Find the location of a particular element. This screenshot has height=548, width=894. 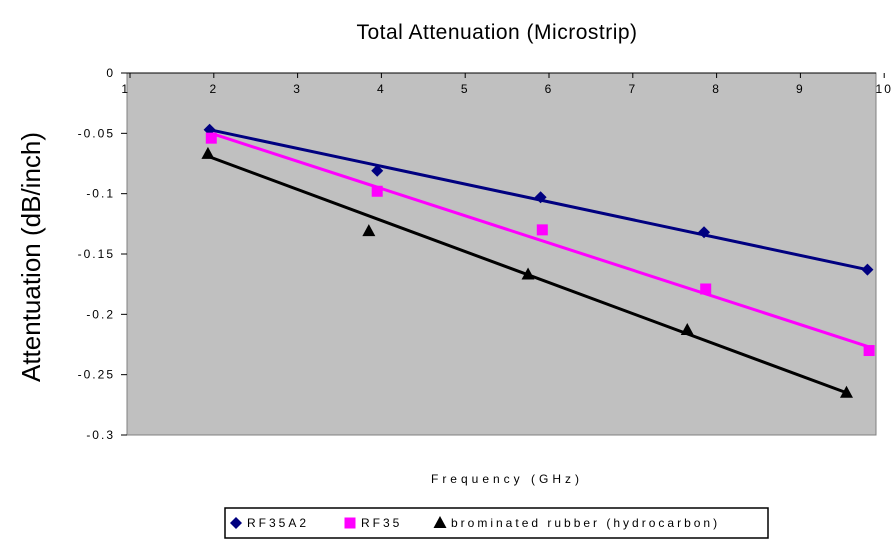

x-axis-label: Frequency (GHz) is located at coordinates (507, 479).